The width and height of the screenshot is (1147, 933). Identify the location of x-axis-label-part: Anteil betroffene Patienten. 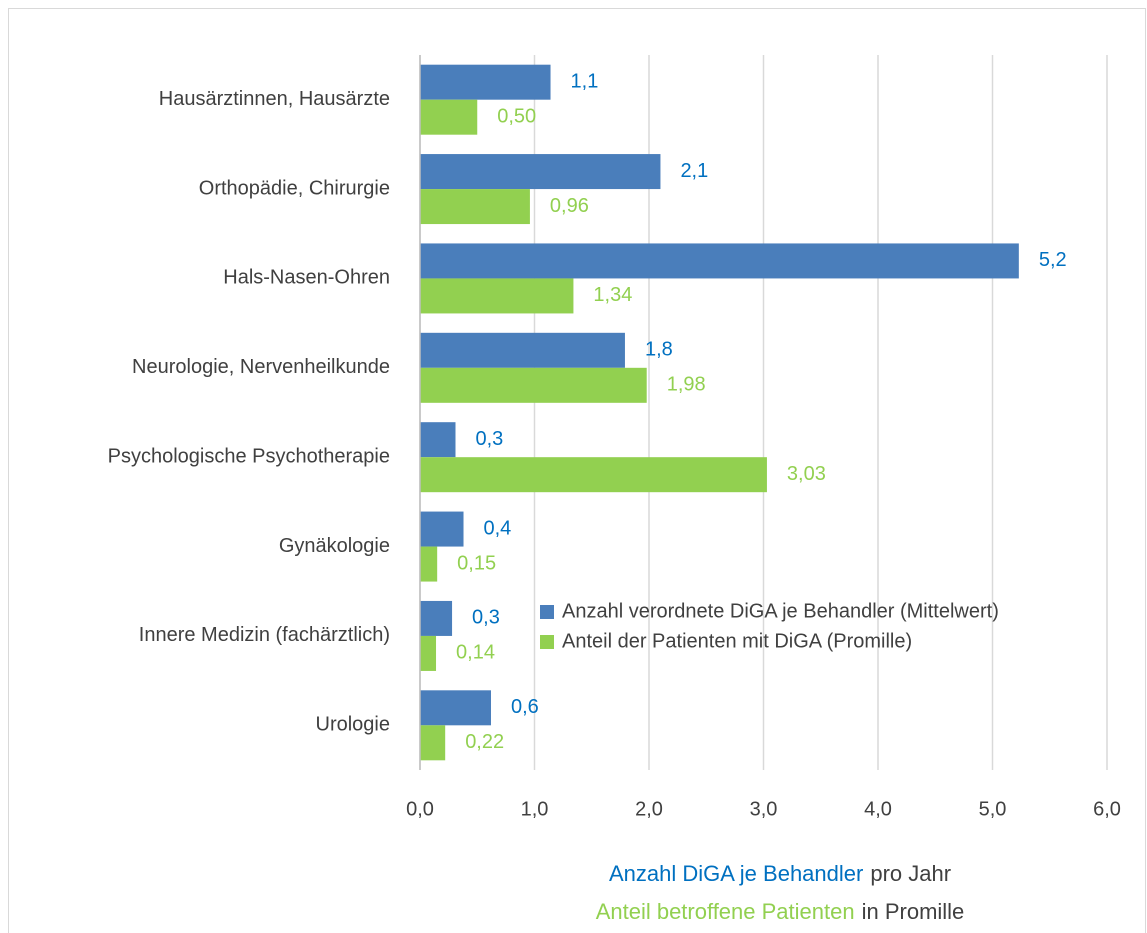
(725, 911).